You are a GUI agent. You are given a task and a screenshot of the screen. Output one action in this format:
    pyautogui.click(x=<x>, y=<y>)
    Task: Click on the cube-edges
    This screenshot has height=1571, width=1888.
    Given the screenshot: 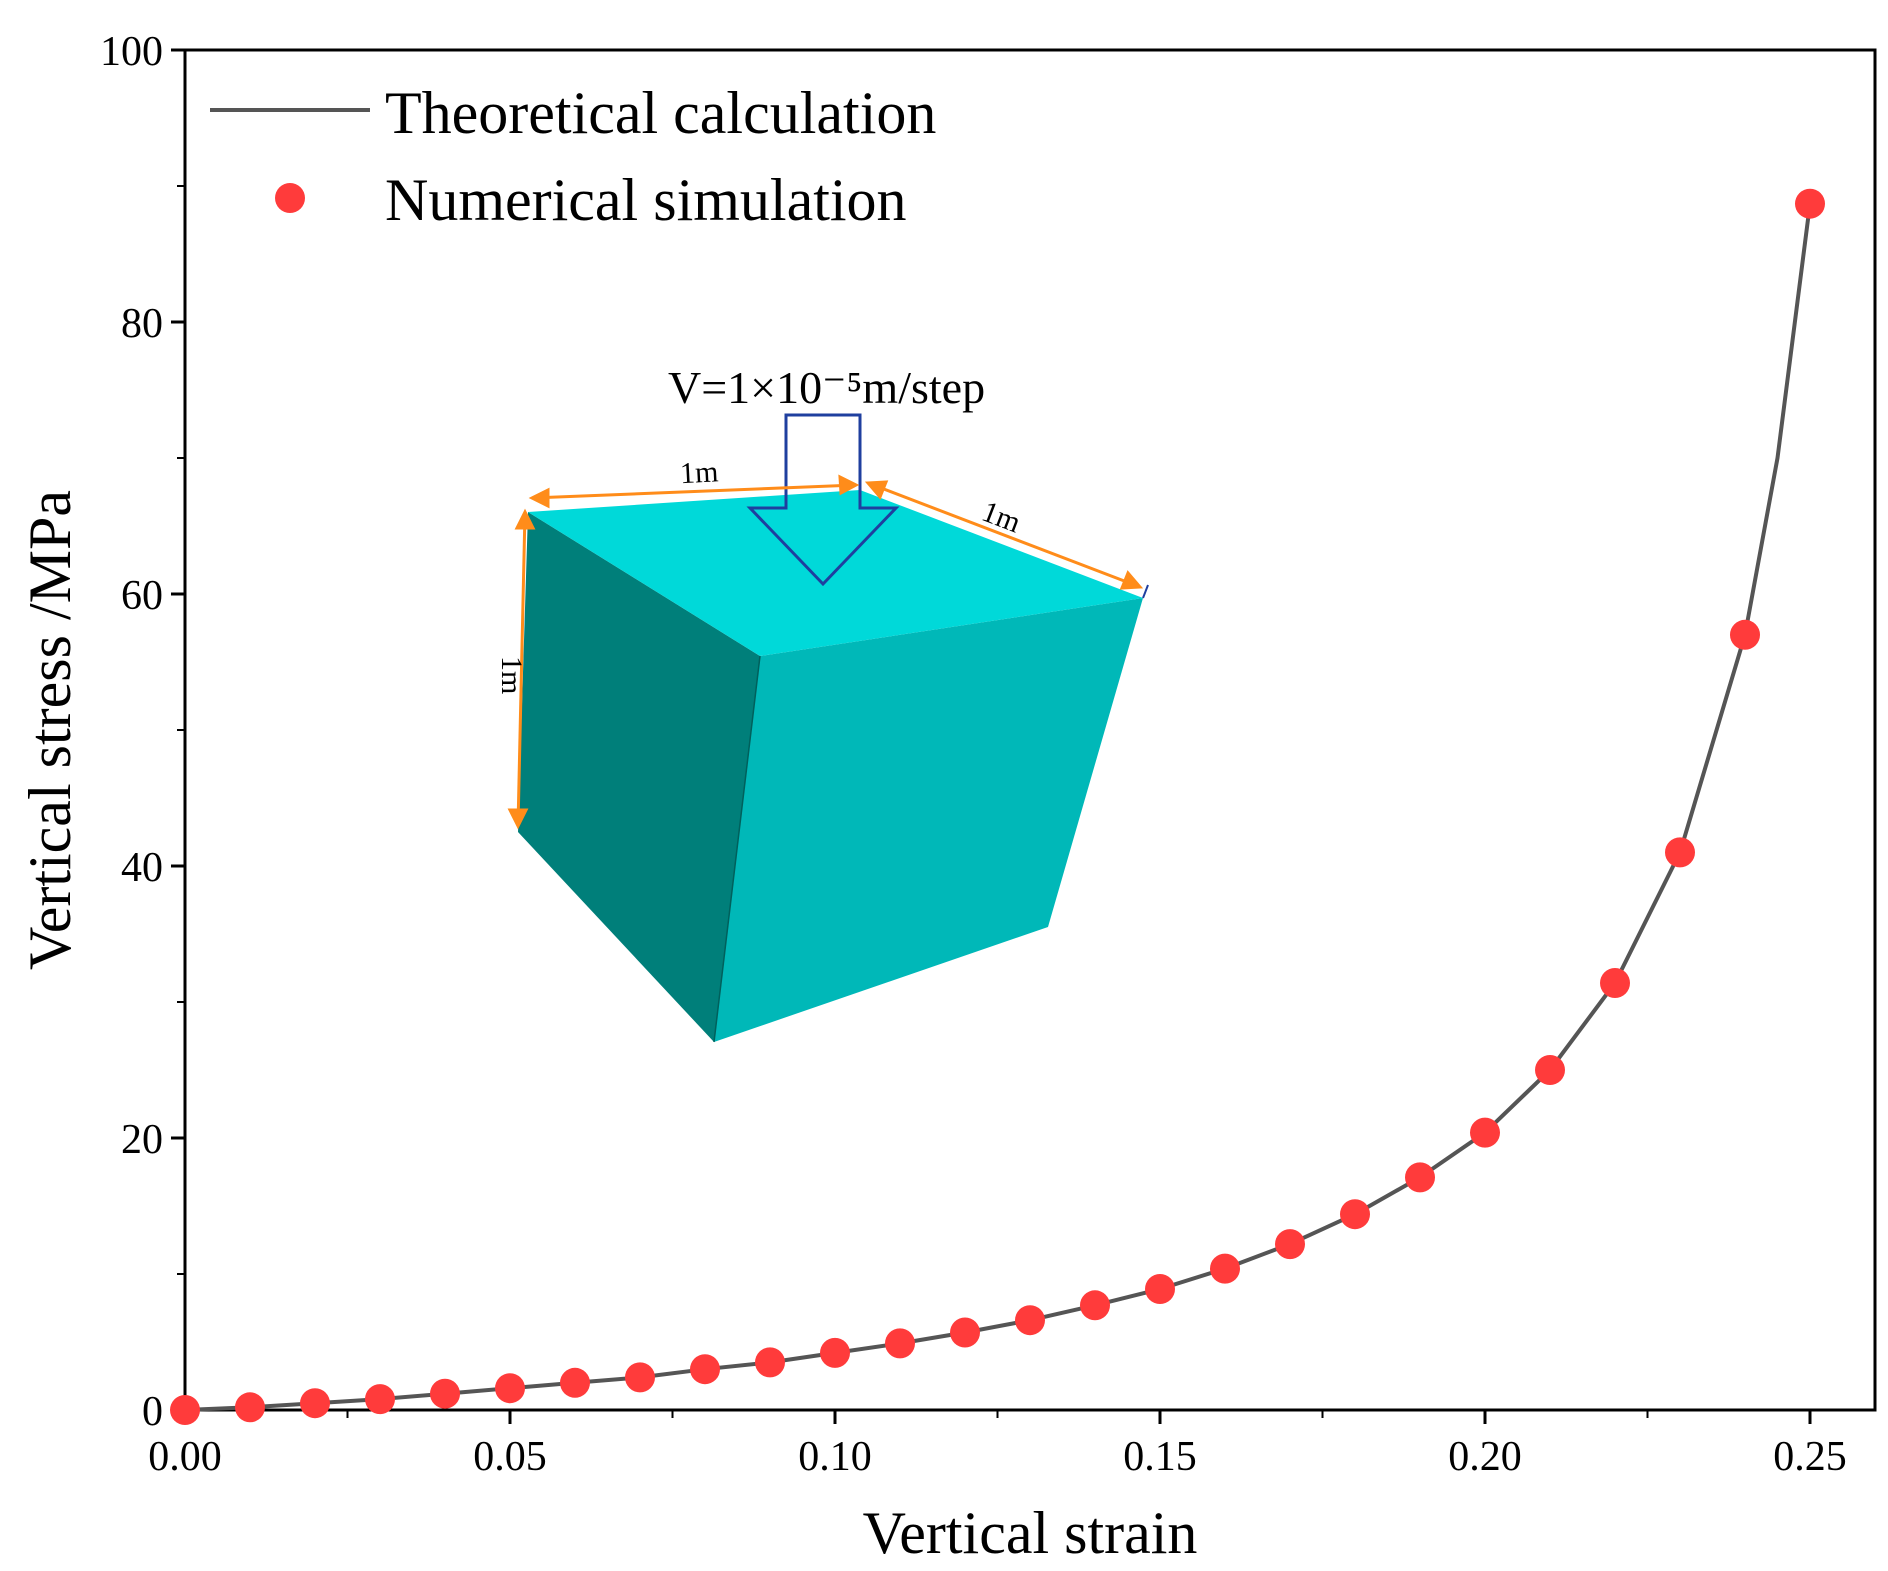 What is the action you would take?
    pyautogui.click(x=737, y=849)
    